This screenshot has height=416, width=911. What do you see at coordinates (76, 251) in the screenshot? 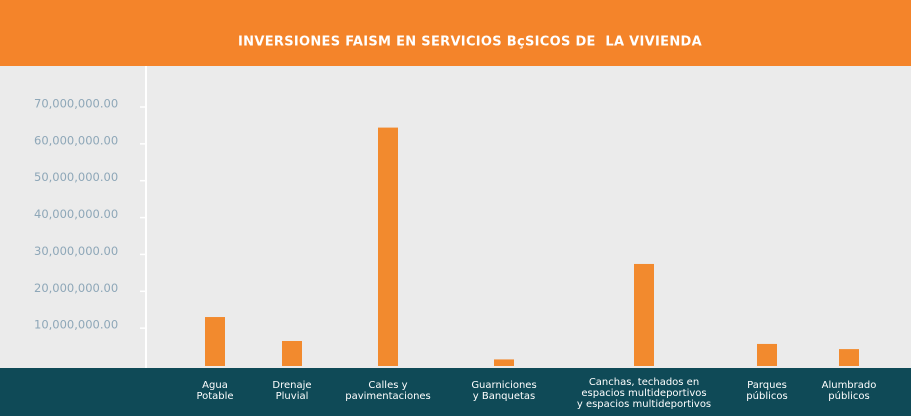
I see `y-tick-label: 30,000,000.00` at bounding box center [76, 251].